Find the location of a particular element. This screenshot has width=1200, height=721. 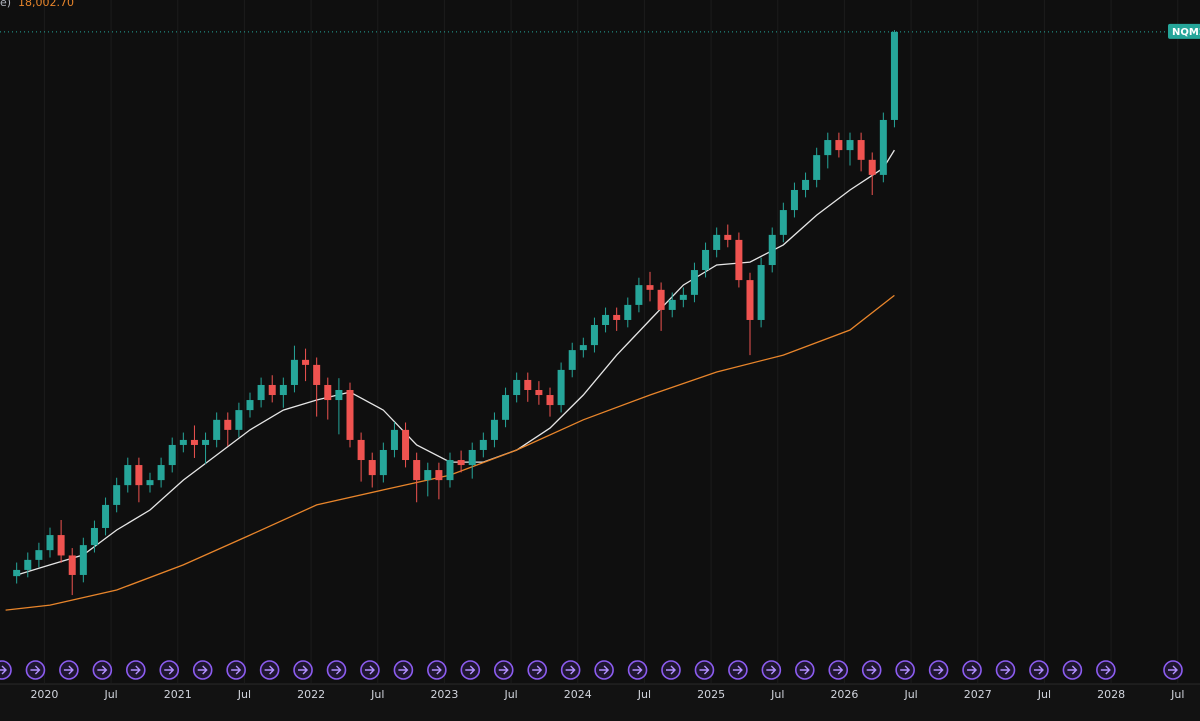

x-tick-label: 2025 is located at coordinates (711, 694).